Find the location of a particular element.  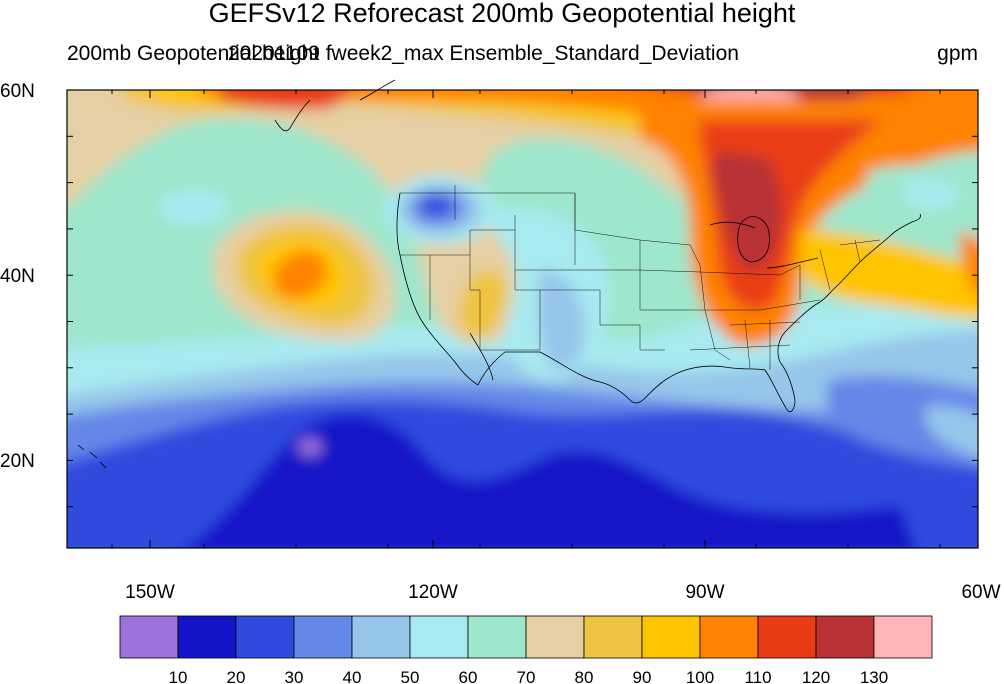

colorbar-label: 10 is located at coordinates (178, 676).